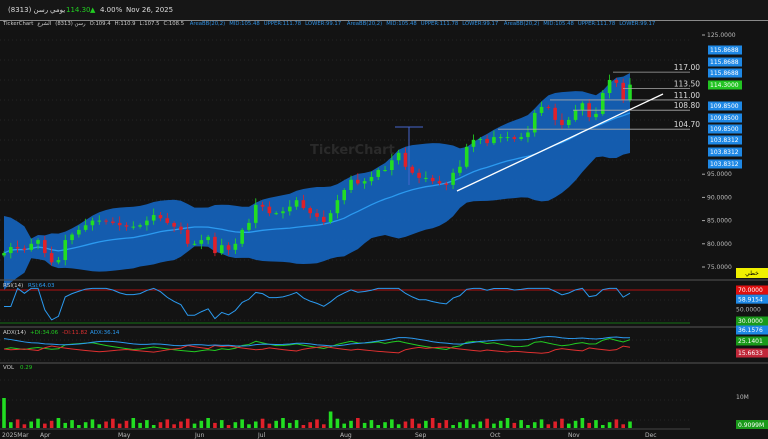 This screenshot has width=768, height=439. Describe the element at coordinates (13, 286) in the screenshot. I see `rsi-title: RSI(14)` at that location.